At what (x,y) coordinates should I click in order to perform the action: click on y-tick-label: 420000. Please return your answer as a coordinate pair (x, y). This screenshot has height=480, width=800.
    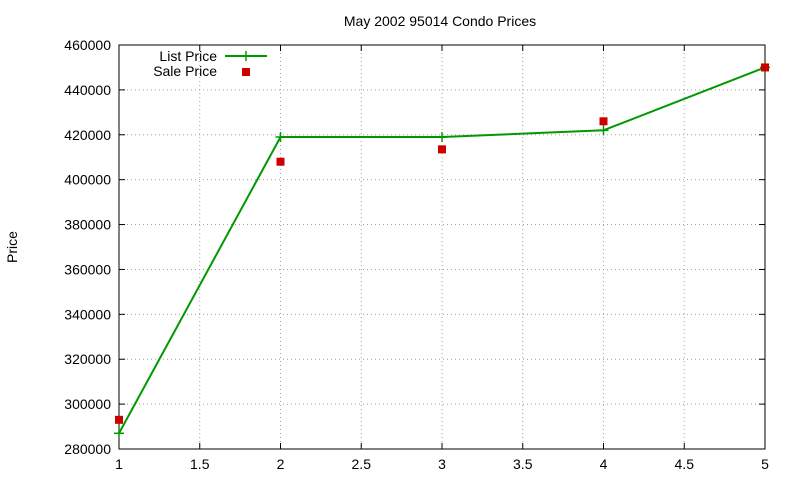
    Looking at the image, I should click on (87, 135).